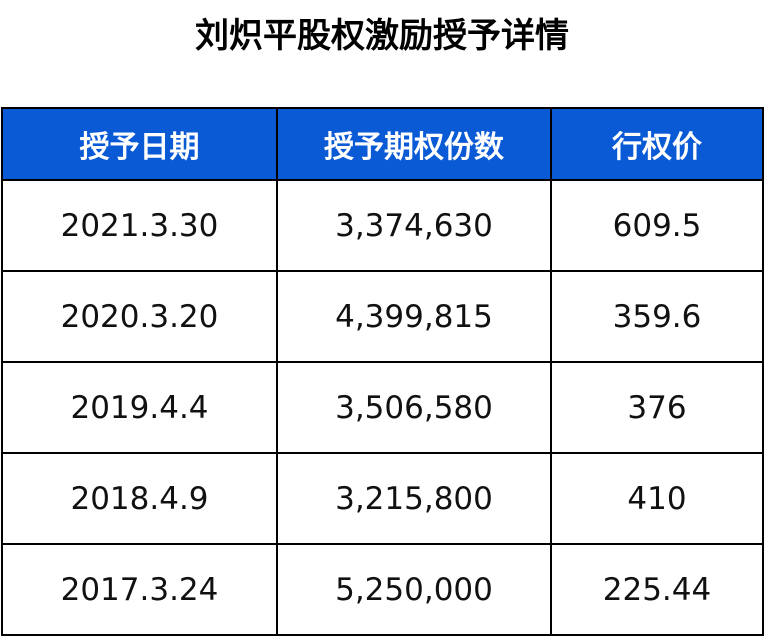 This screenshot has width=764, height=643. I want to click on table-row: 2017.3.24 5,250,000 225.44, so click(382, 589).